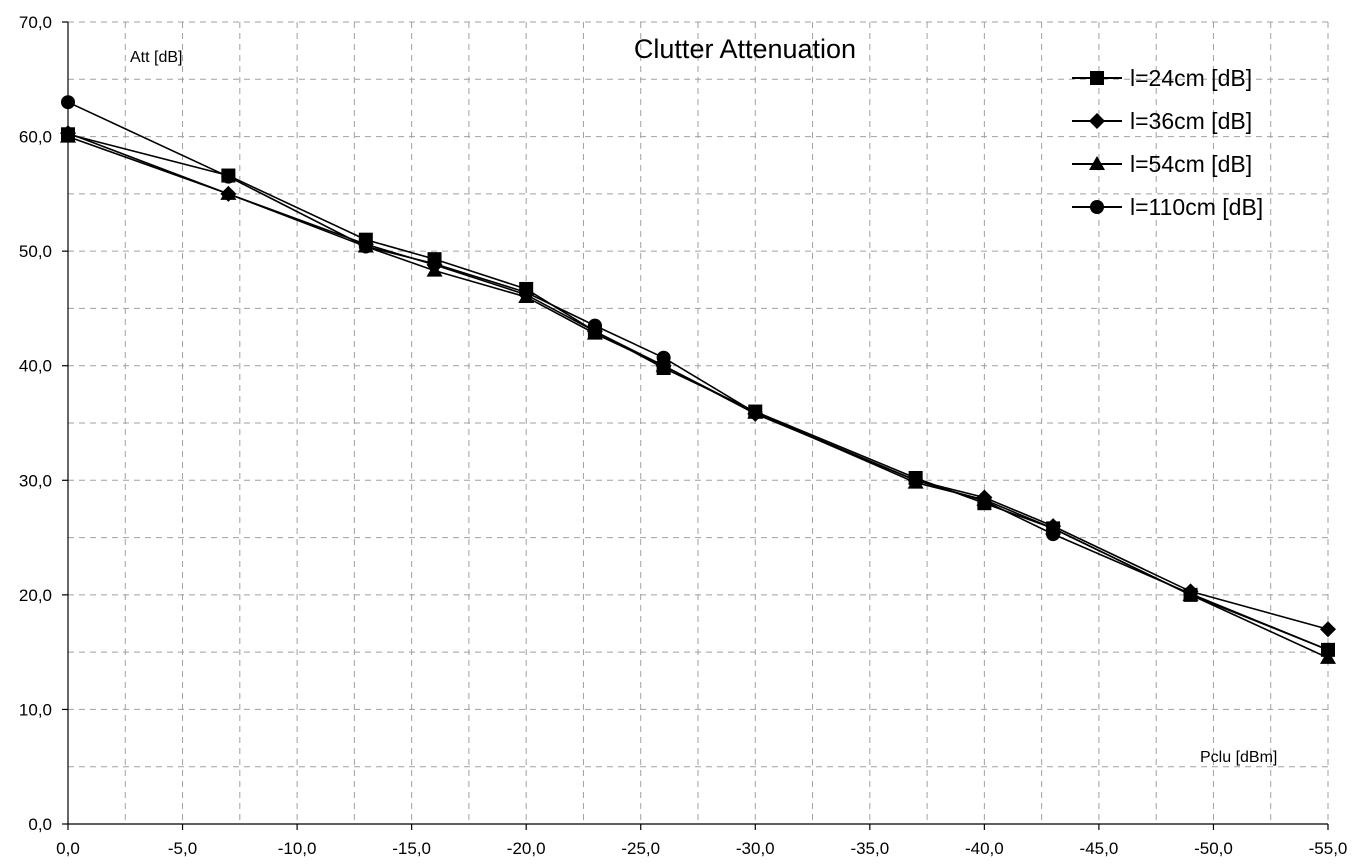  I want to click on chart-title: Clutter Attenuation, so click(745, 49).